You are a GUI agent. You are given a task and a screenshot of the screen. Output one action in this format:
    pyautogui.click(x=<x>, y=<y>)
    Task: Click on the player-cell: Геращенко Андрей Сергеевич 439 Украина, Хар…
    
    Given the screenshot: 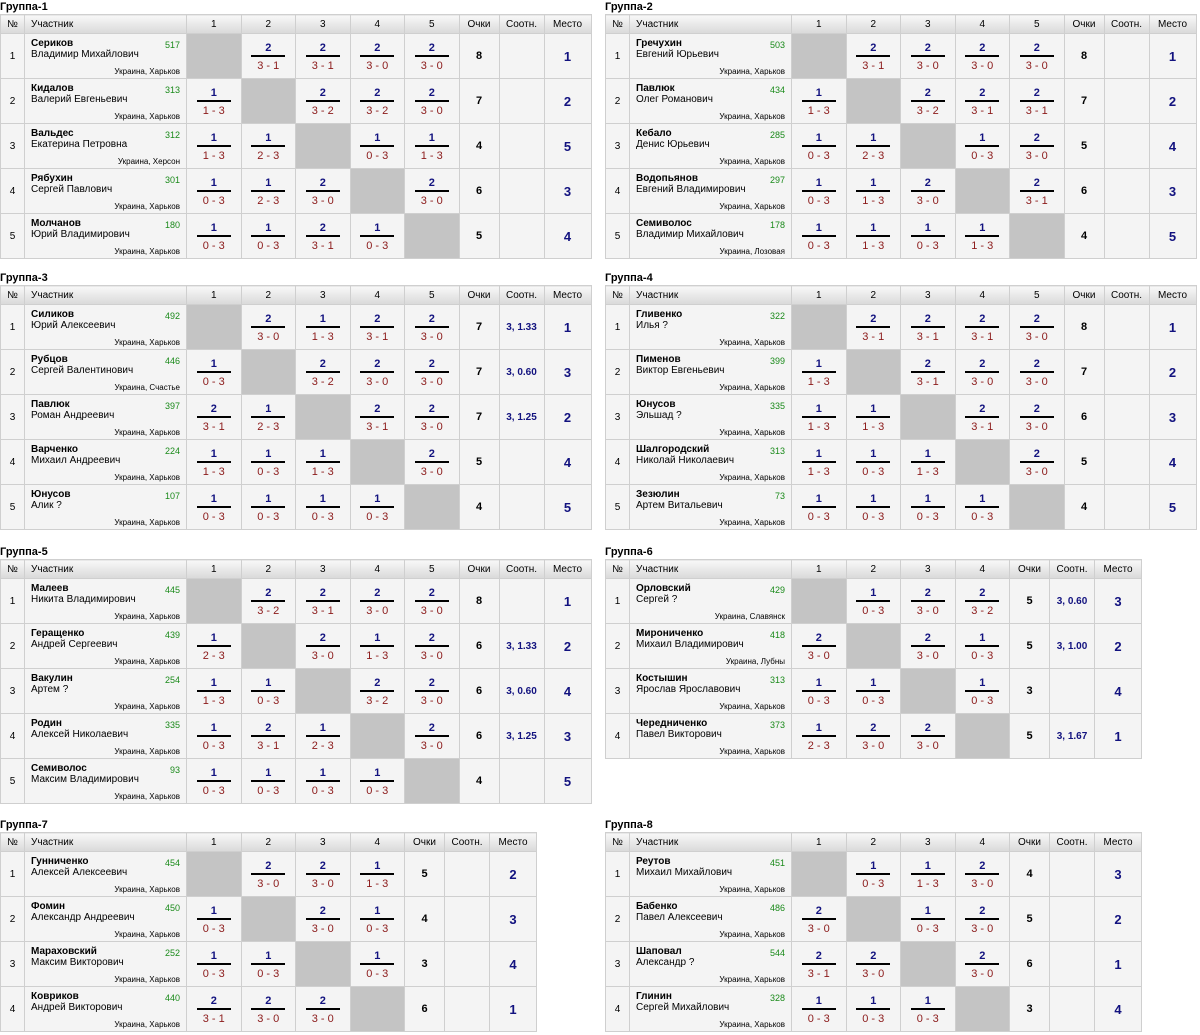 What is the action you would take?
    pyautogui.click(x=105, y=646)
    